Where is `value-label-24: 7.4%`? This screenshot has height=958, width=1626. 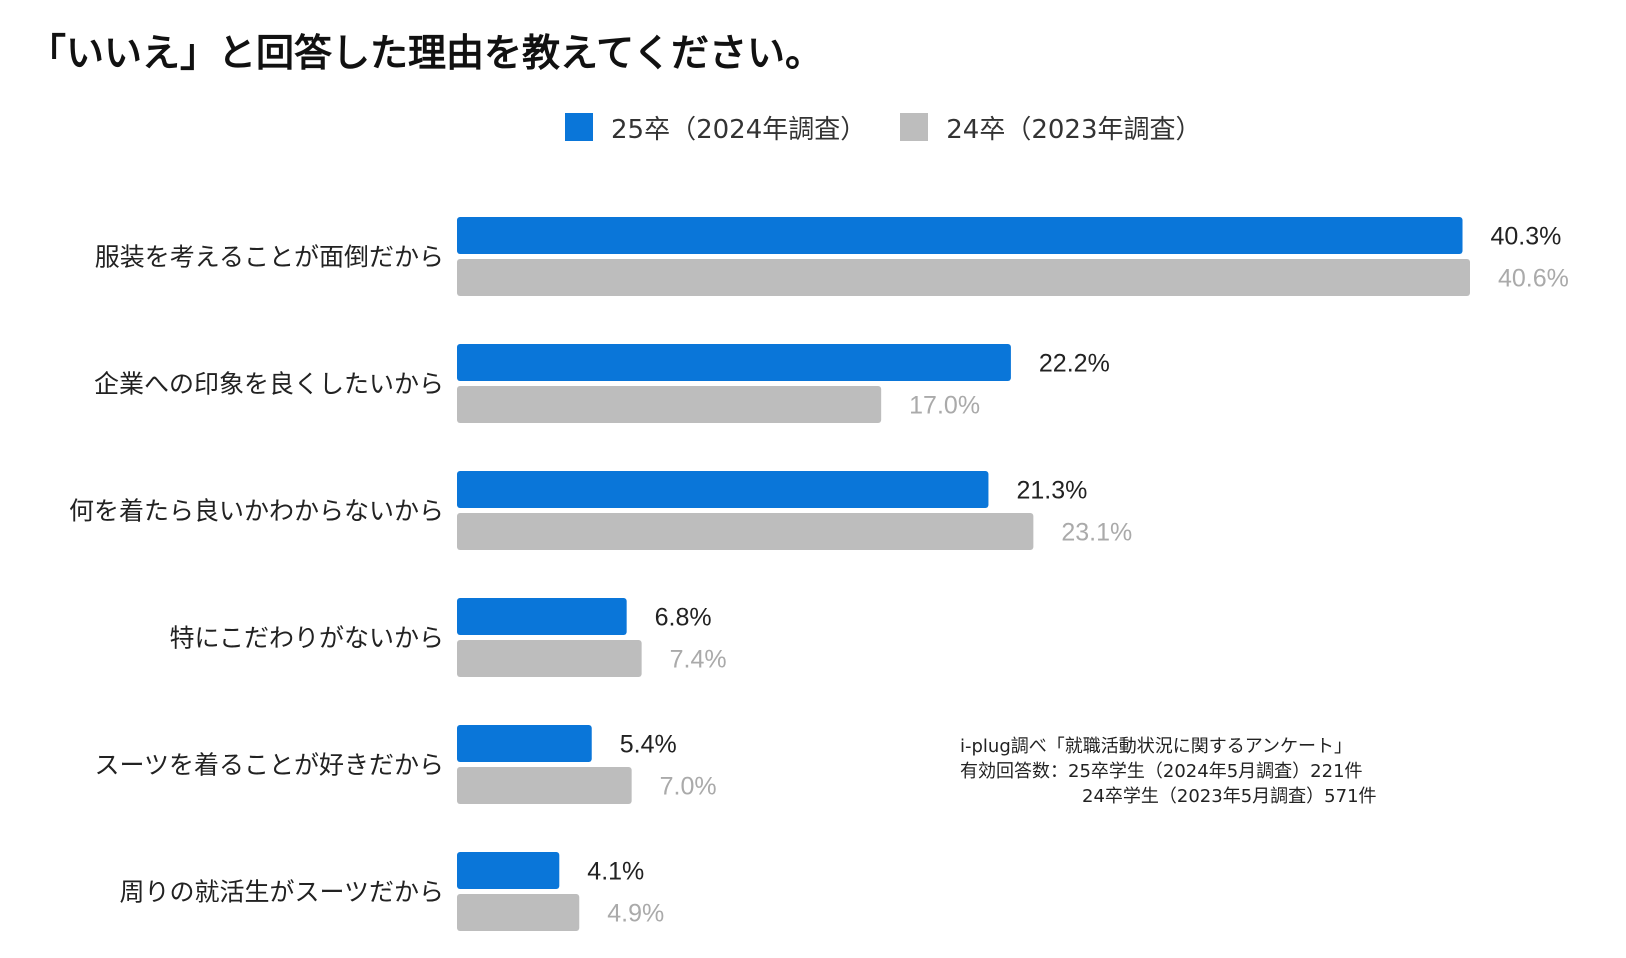
value-label-24: 7.4% is located at coordinates (698, 660).